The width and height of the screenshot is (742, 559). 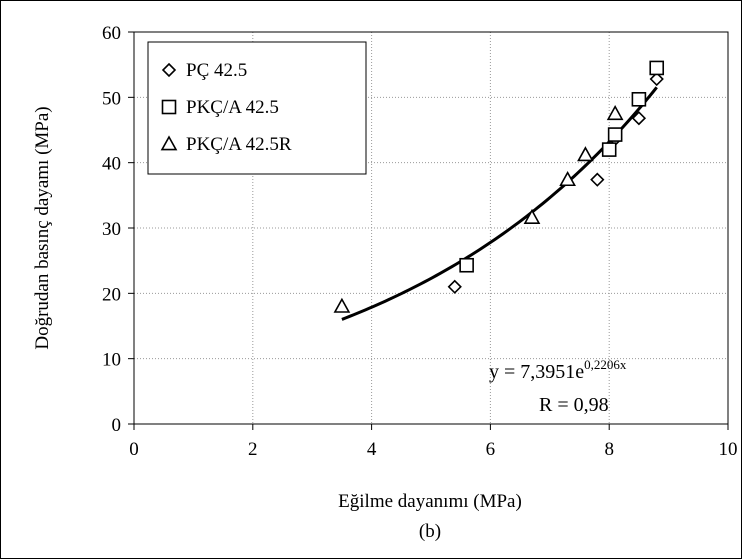 I want to click on x-tick-labels: 0 2 4 6 8 10, so click(x=433, y=449).